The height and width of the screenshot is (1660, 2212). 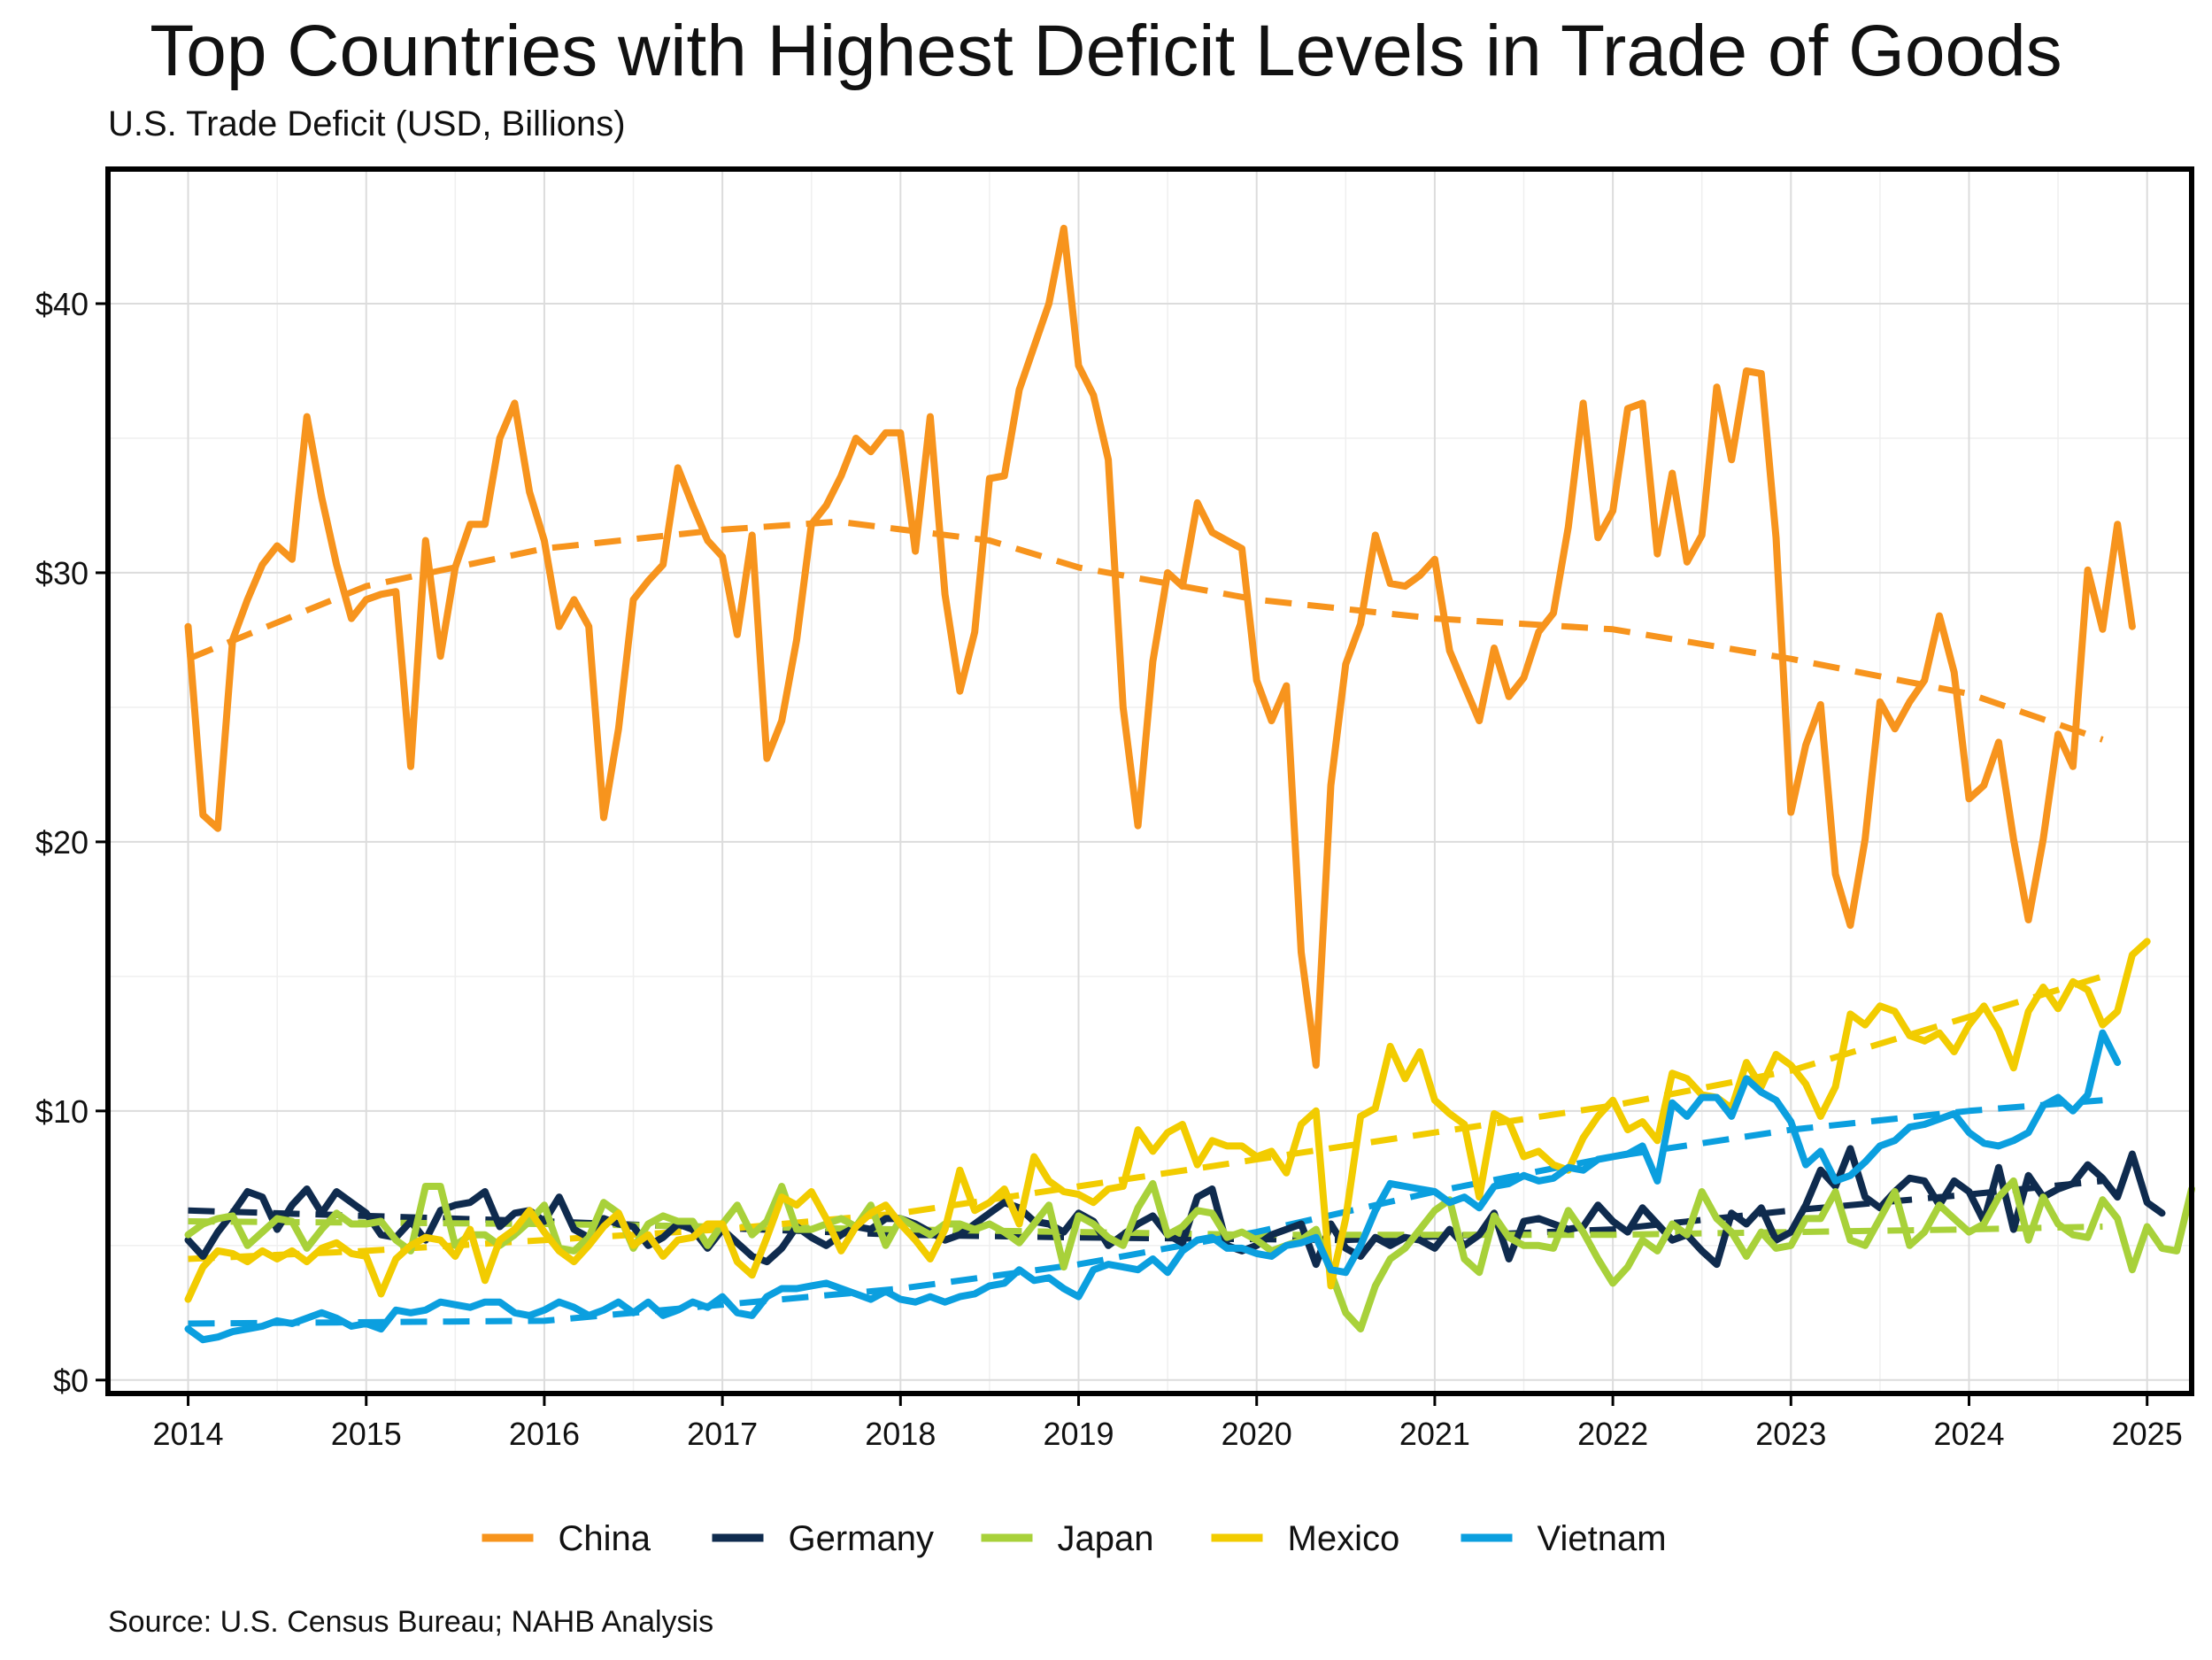 I want to click on x-tick-label: 2014, so click(x=187, y=1434).